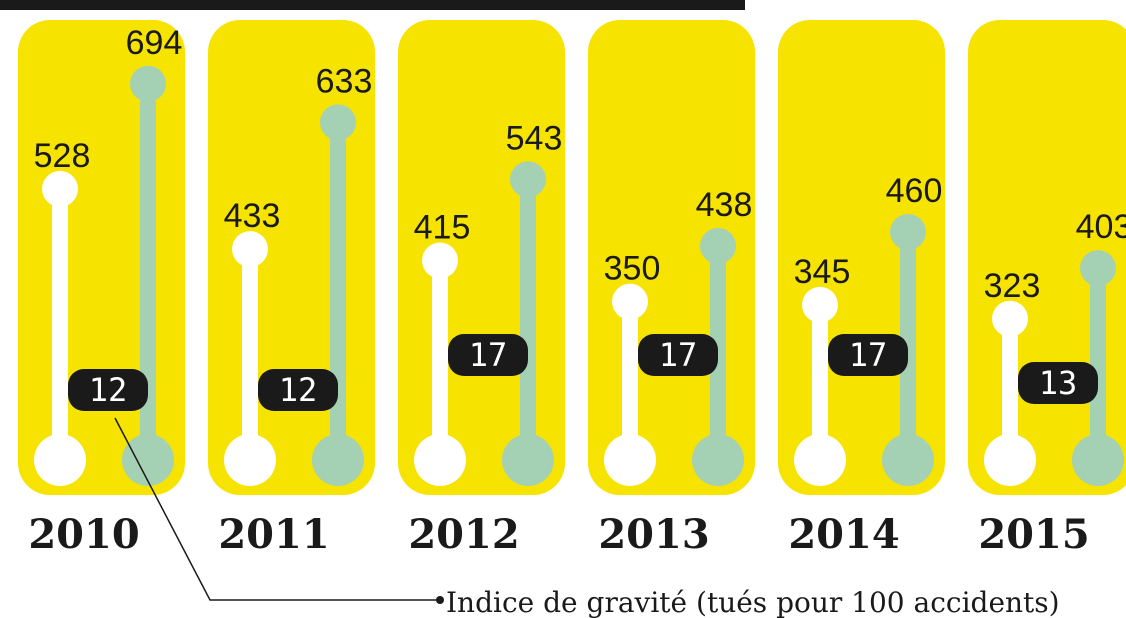  What do you see at coordinates (843, 534) in the screenshot?
I see `x-tick-label: 2014` at bounding box center [843, 534].